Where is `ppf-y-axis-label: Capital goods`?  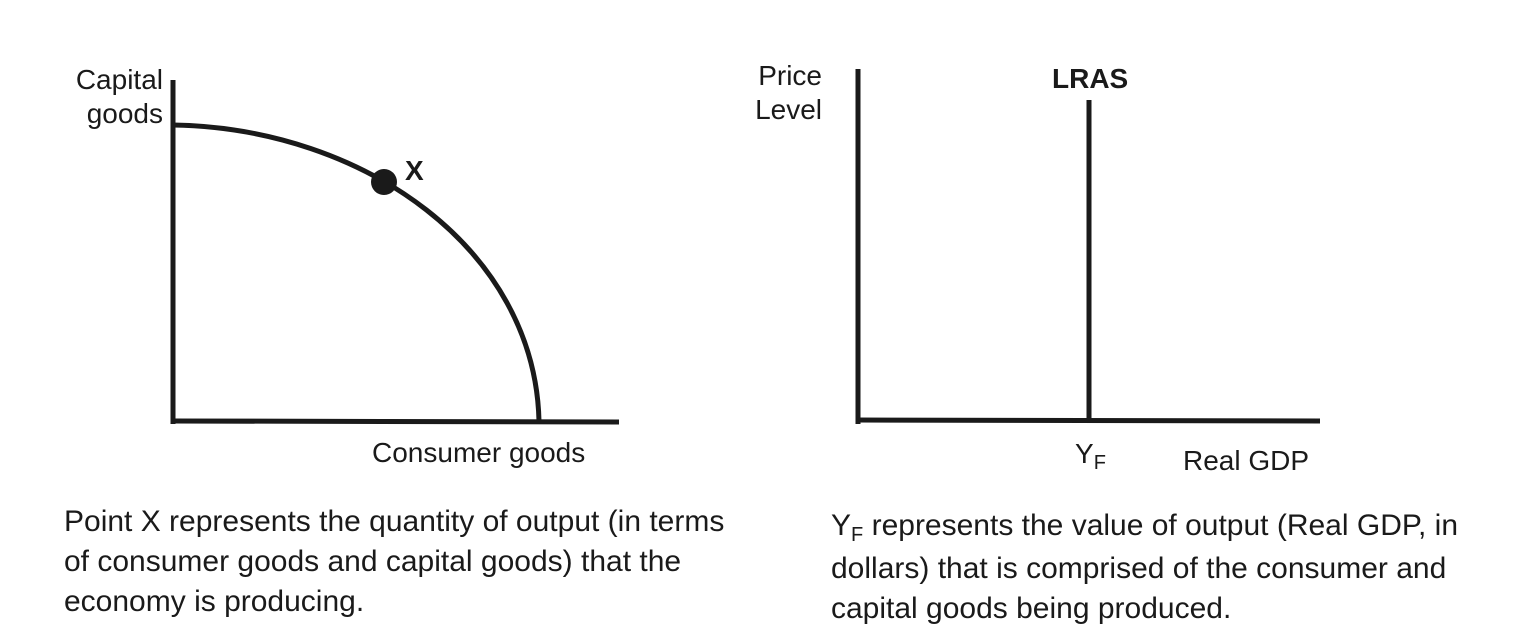
ppf-y-axis-label: Capital goods is located at coordinates (101, 97).